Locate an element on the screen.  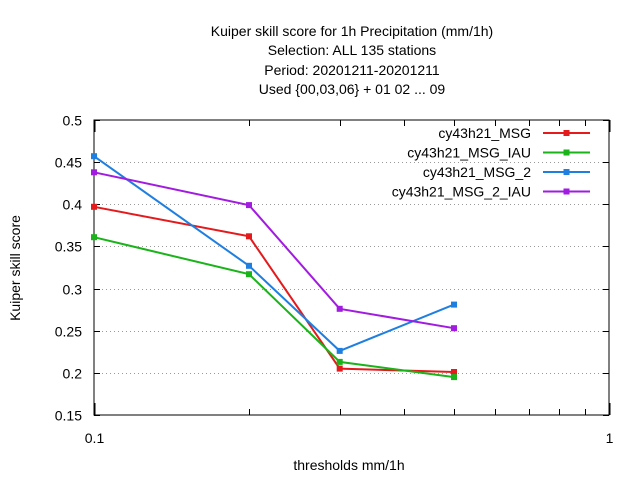
legend-entry: cy43h21_MSG is located at coordinates (514, 133).